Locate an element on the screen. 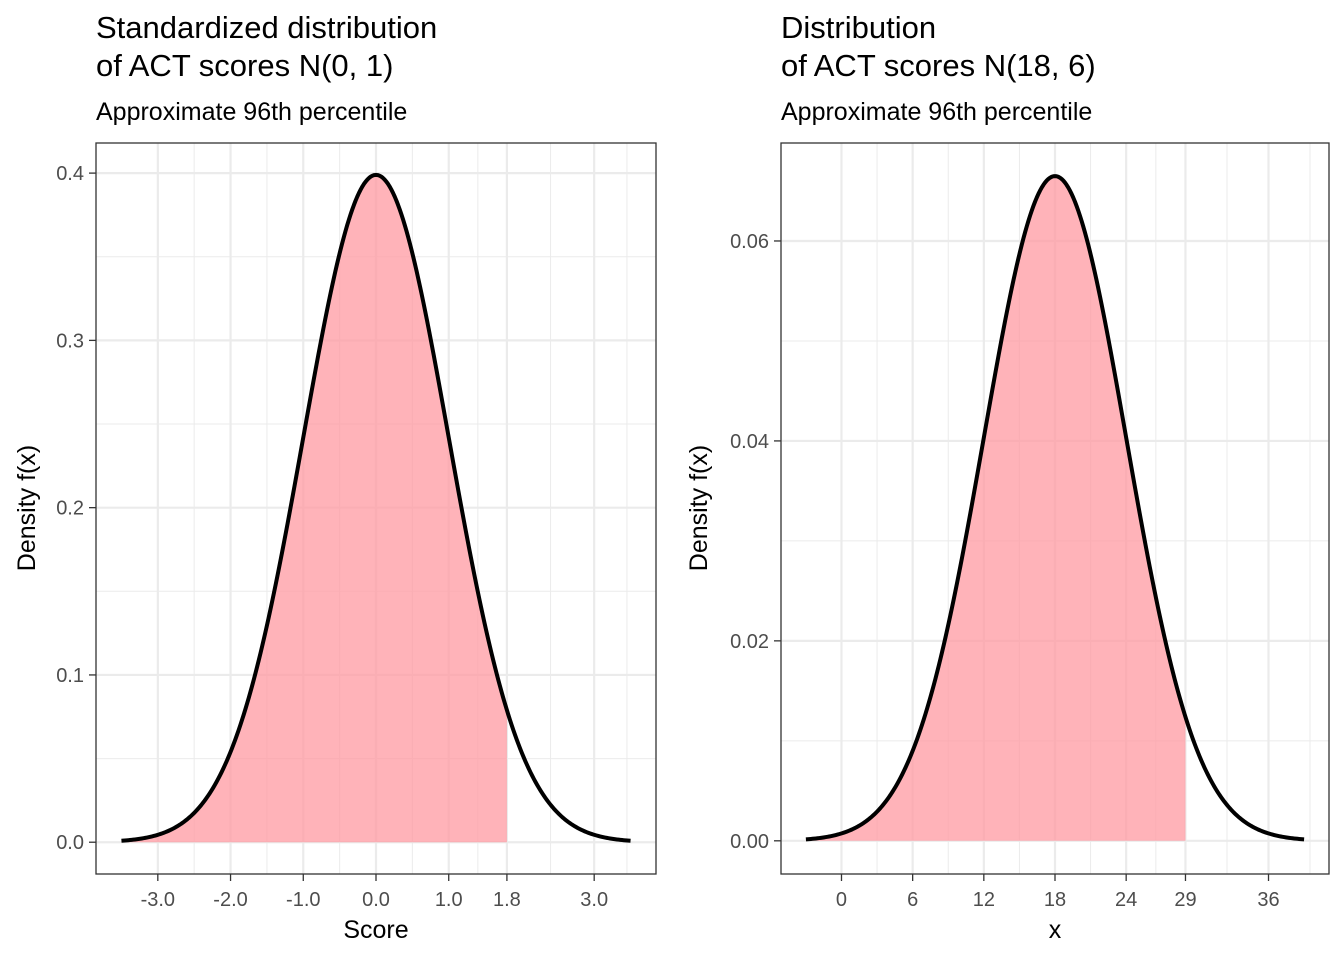 The image size is (1344, 965). x-tick-label: 0 is located at coordinates (841, 900).